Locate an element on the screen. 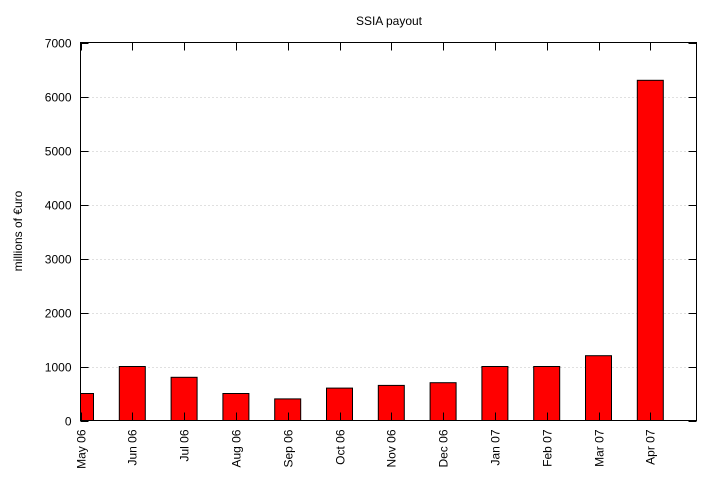 This screenshot has width=720, height=504. x-tick-label: Dec 06 is located at coordinates (444, 448).